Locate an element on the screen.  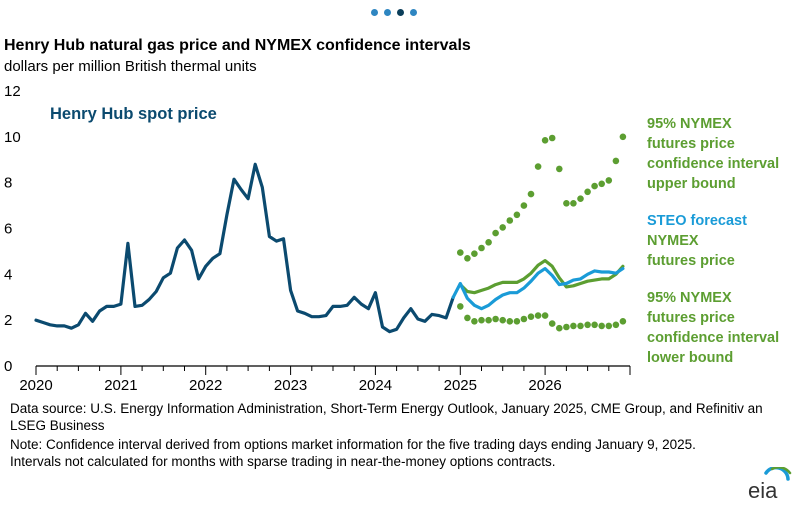
label-lower-bound-4: lower bound is located at coordinates (690, 358).